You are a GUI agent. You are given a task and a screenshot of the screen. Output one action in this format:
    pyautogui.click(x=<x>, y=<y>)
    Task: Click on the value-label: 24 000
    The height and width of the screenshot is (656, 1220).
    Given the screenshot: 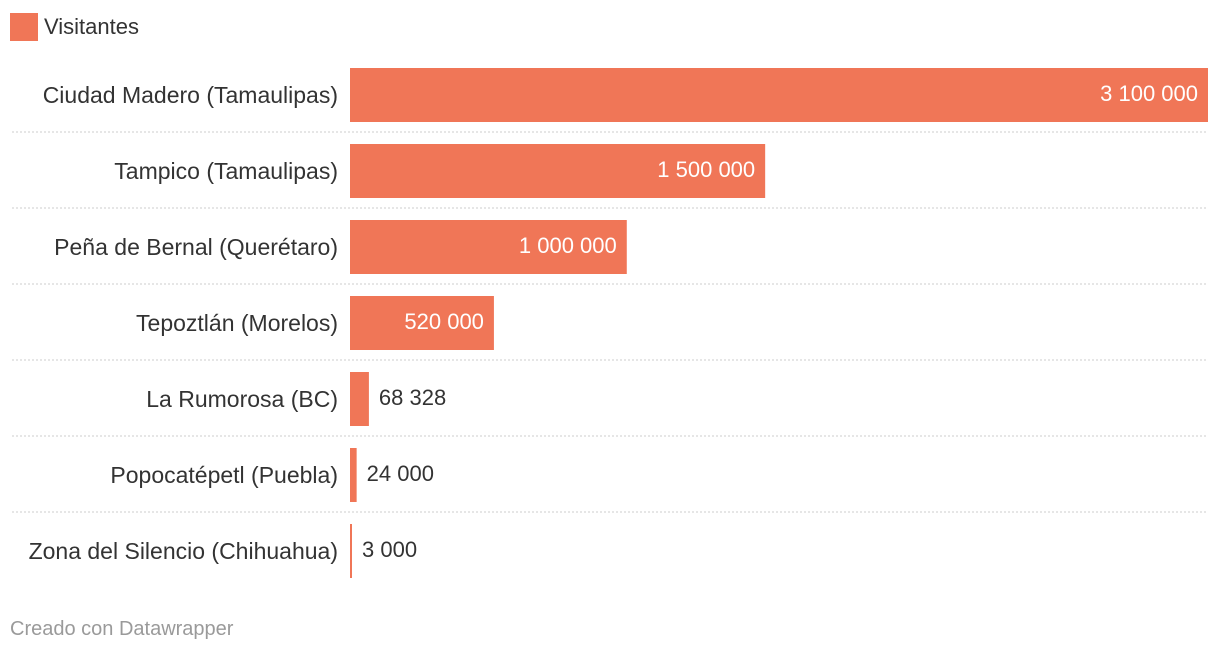 What is the action you would take?
    pyautogui.click(x=400, y=473)
    